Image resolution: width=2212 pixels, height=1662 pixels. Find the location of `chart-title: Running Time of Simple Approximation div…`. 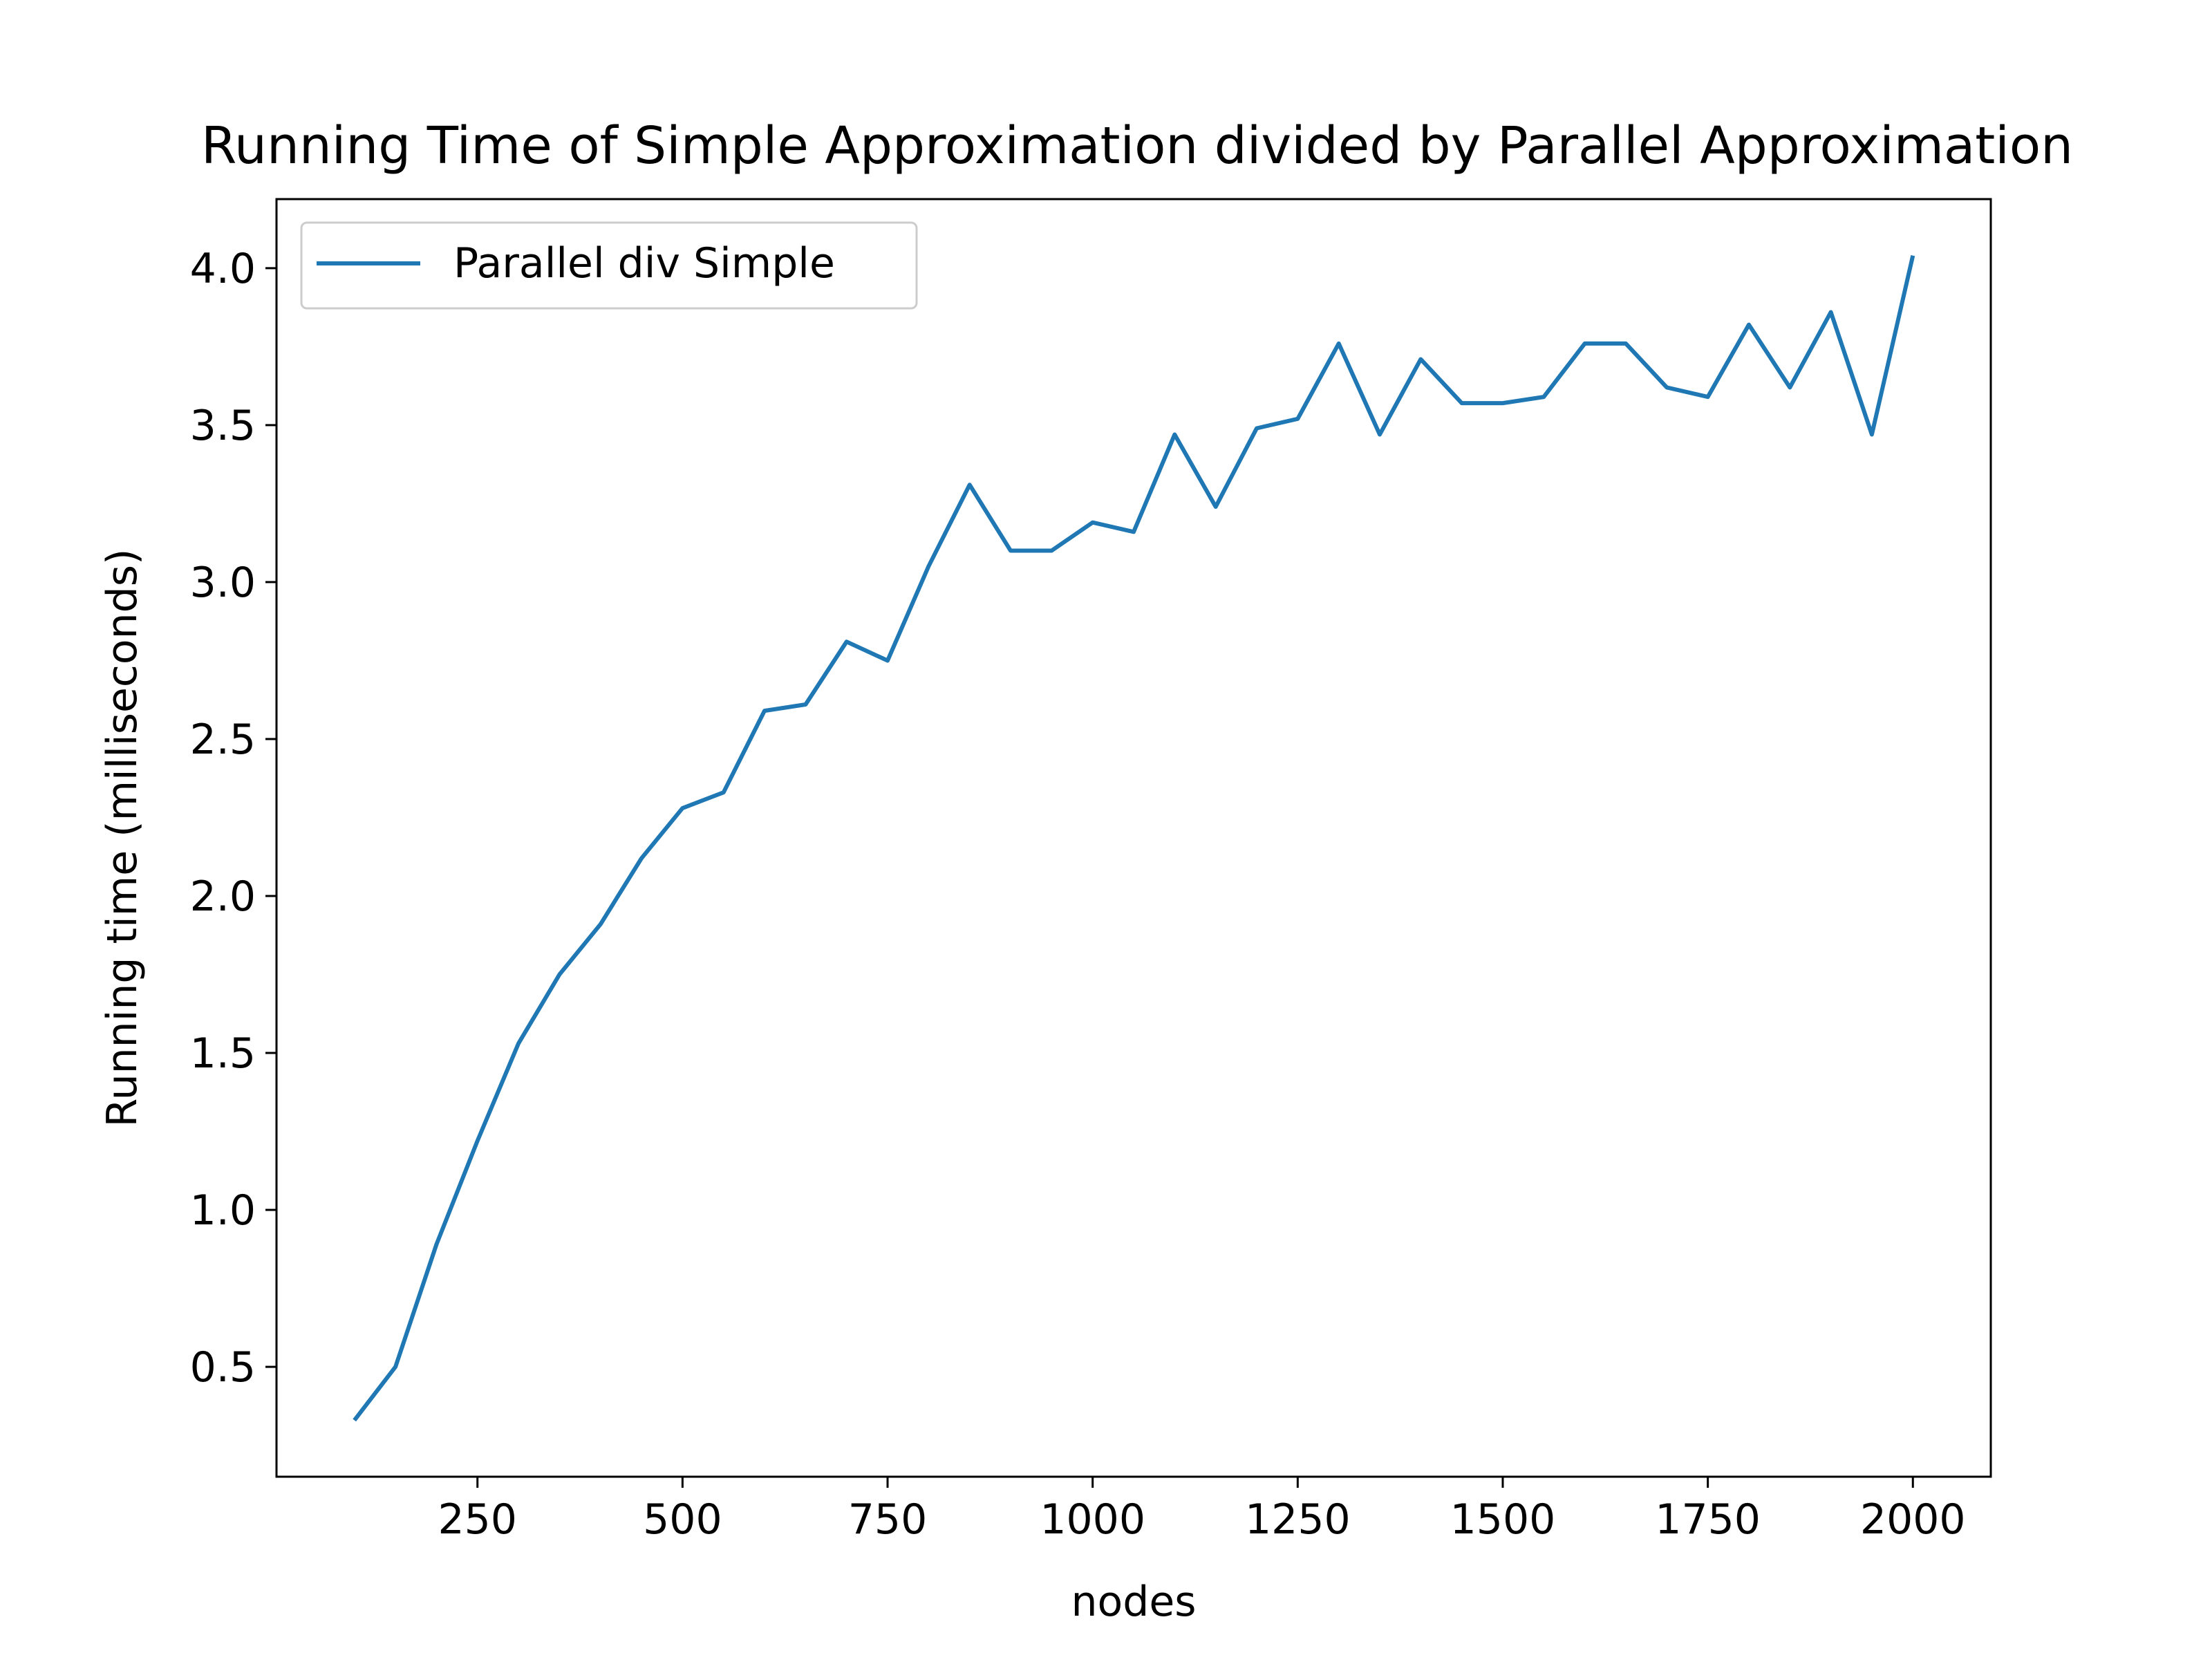

chart-title: Running Time of Simple Approximation div… is located at coordinates (1137, 146).